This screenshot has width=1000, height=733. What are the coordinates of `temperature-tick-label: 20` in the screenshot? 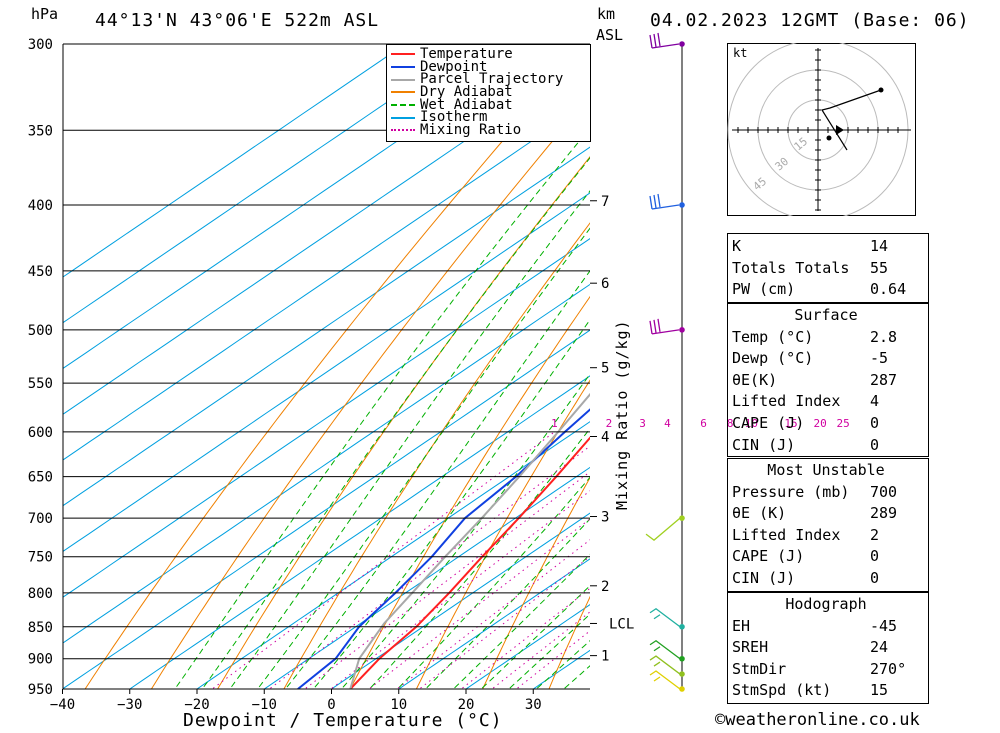 It's located at (466, 705).